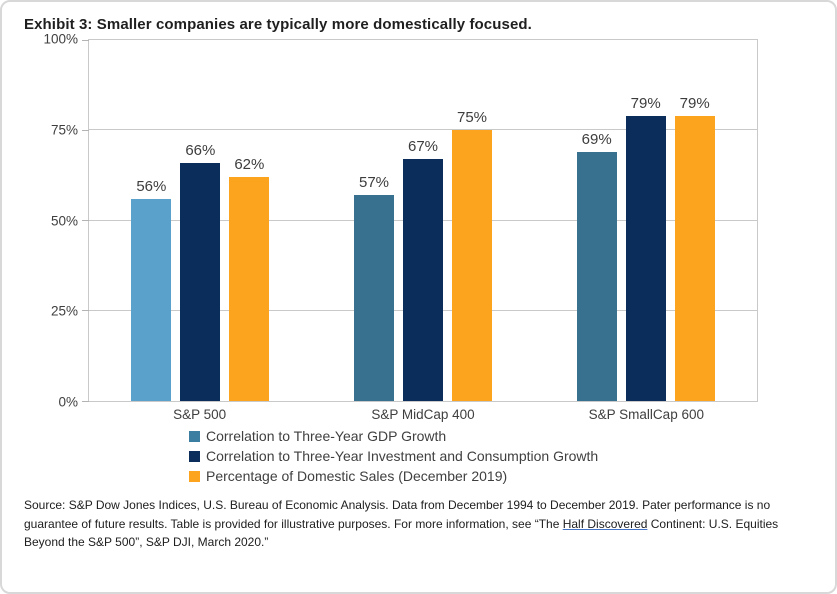  I want to click on x-category-label: S&P 500, so click(200, 414).